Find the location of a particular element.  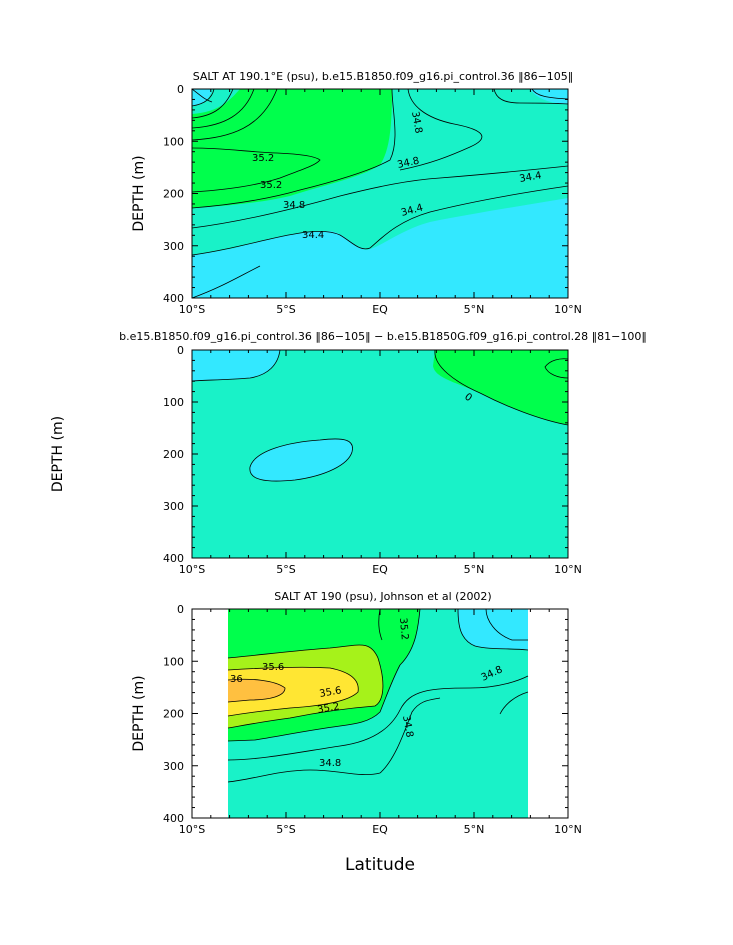

p1-contour-34-8-top is located at coordinates (441, 130).